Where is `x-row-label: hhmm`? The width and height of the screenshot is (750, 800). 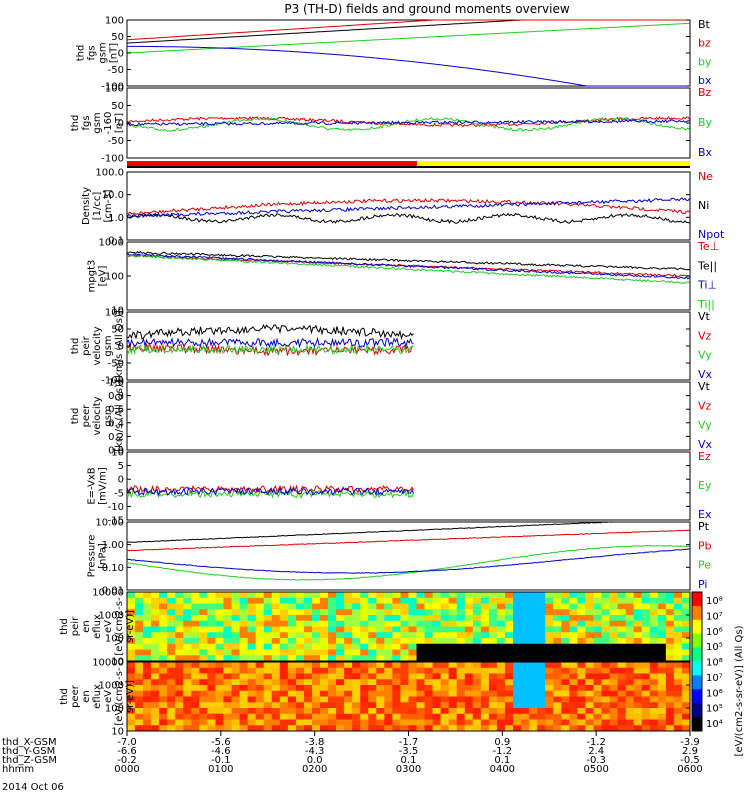
x-row-label: hhmm is located at coordinates (18, 769).